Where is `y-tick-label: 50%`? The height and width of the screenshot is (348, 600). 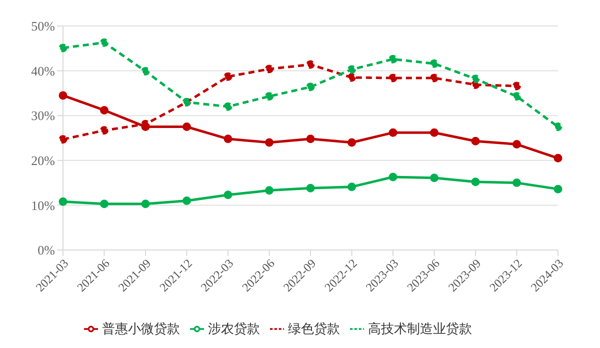
y-tick-label: 50% is located at coordinates (43, 26).